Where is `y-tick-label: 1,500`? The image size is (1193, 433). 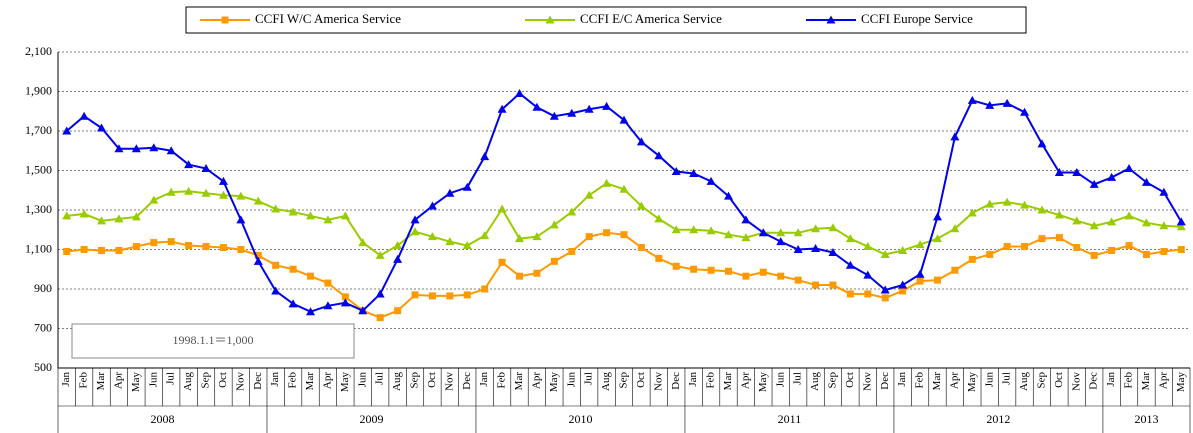
y-tick-label: 1,500 is located at coordinates (38, 169).